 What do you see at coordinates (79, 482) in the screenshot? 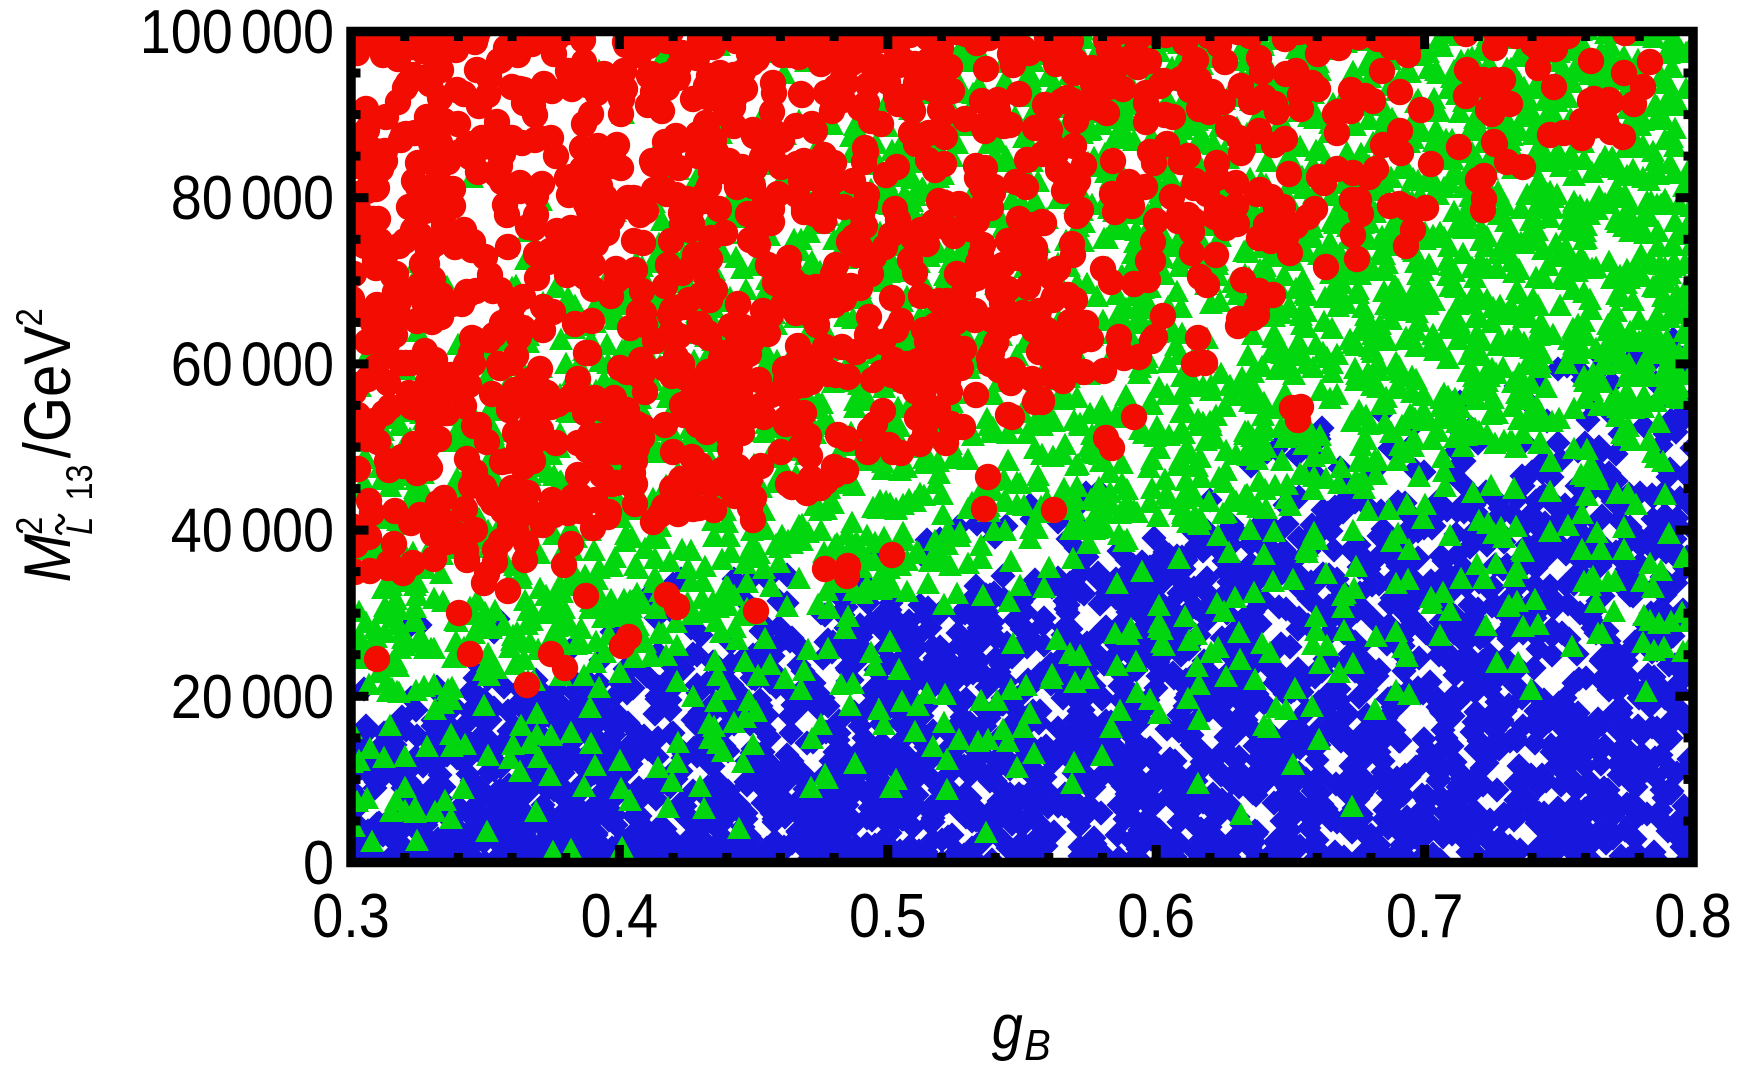
I see `svg-text: 13` at bounding box center [79, 482].